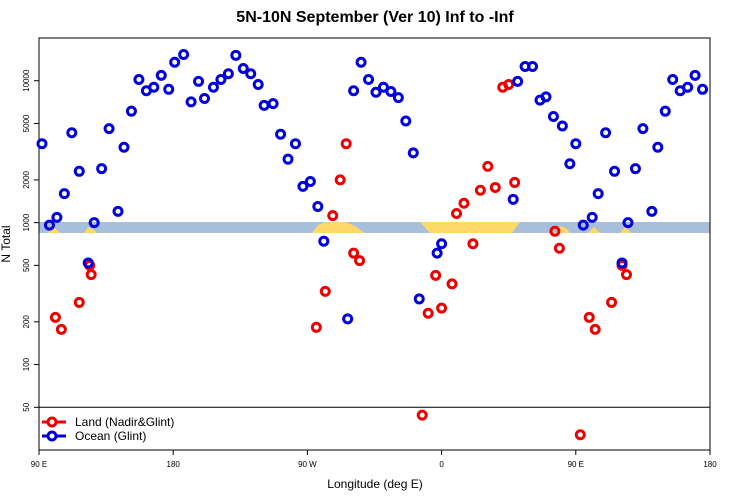  What do you see at coordinates (26, 80) in the screenshot?
I see `y-tick-label: 10000` at bounding box center [26, 80].